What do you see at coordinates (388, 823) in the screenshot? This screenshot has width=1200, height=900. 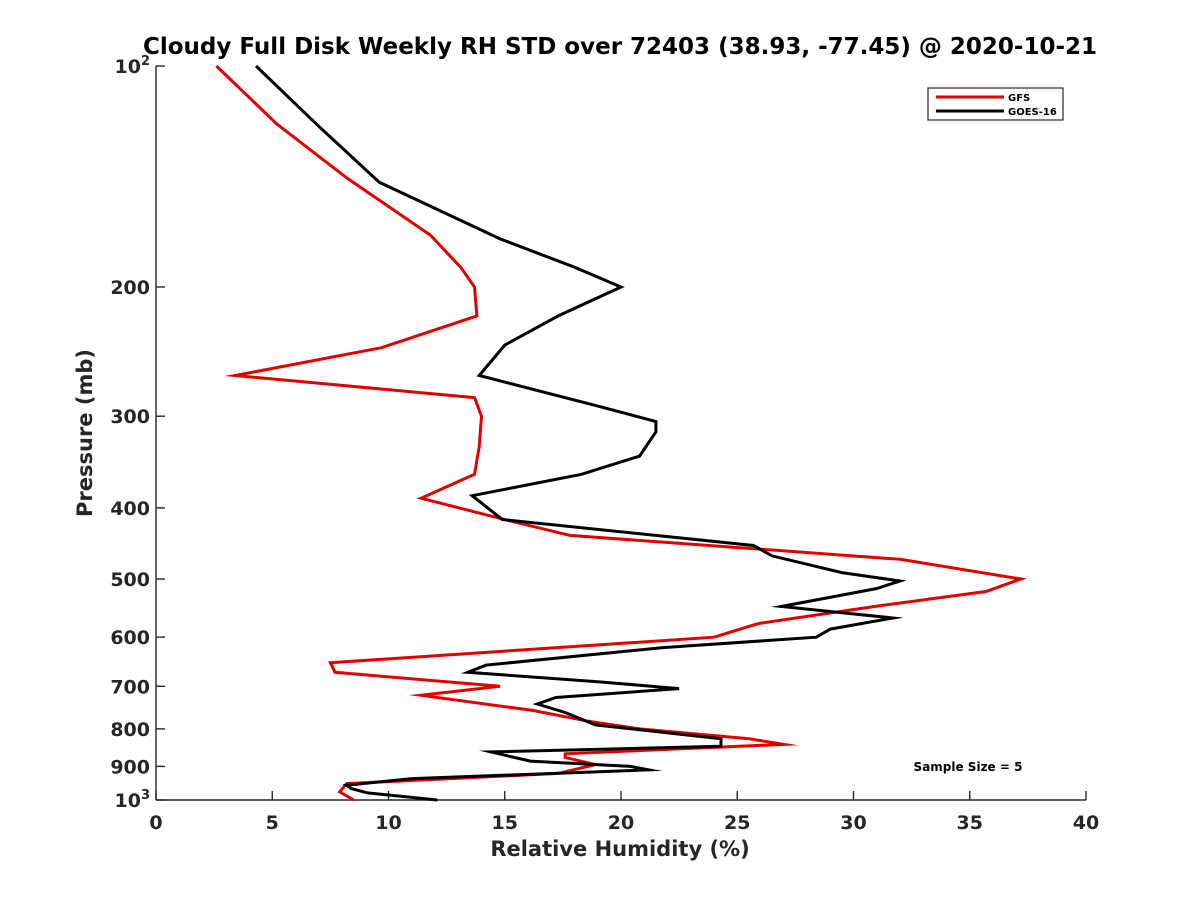 I see `x-tick-label: 10` at bounding box center [388, 823].